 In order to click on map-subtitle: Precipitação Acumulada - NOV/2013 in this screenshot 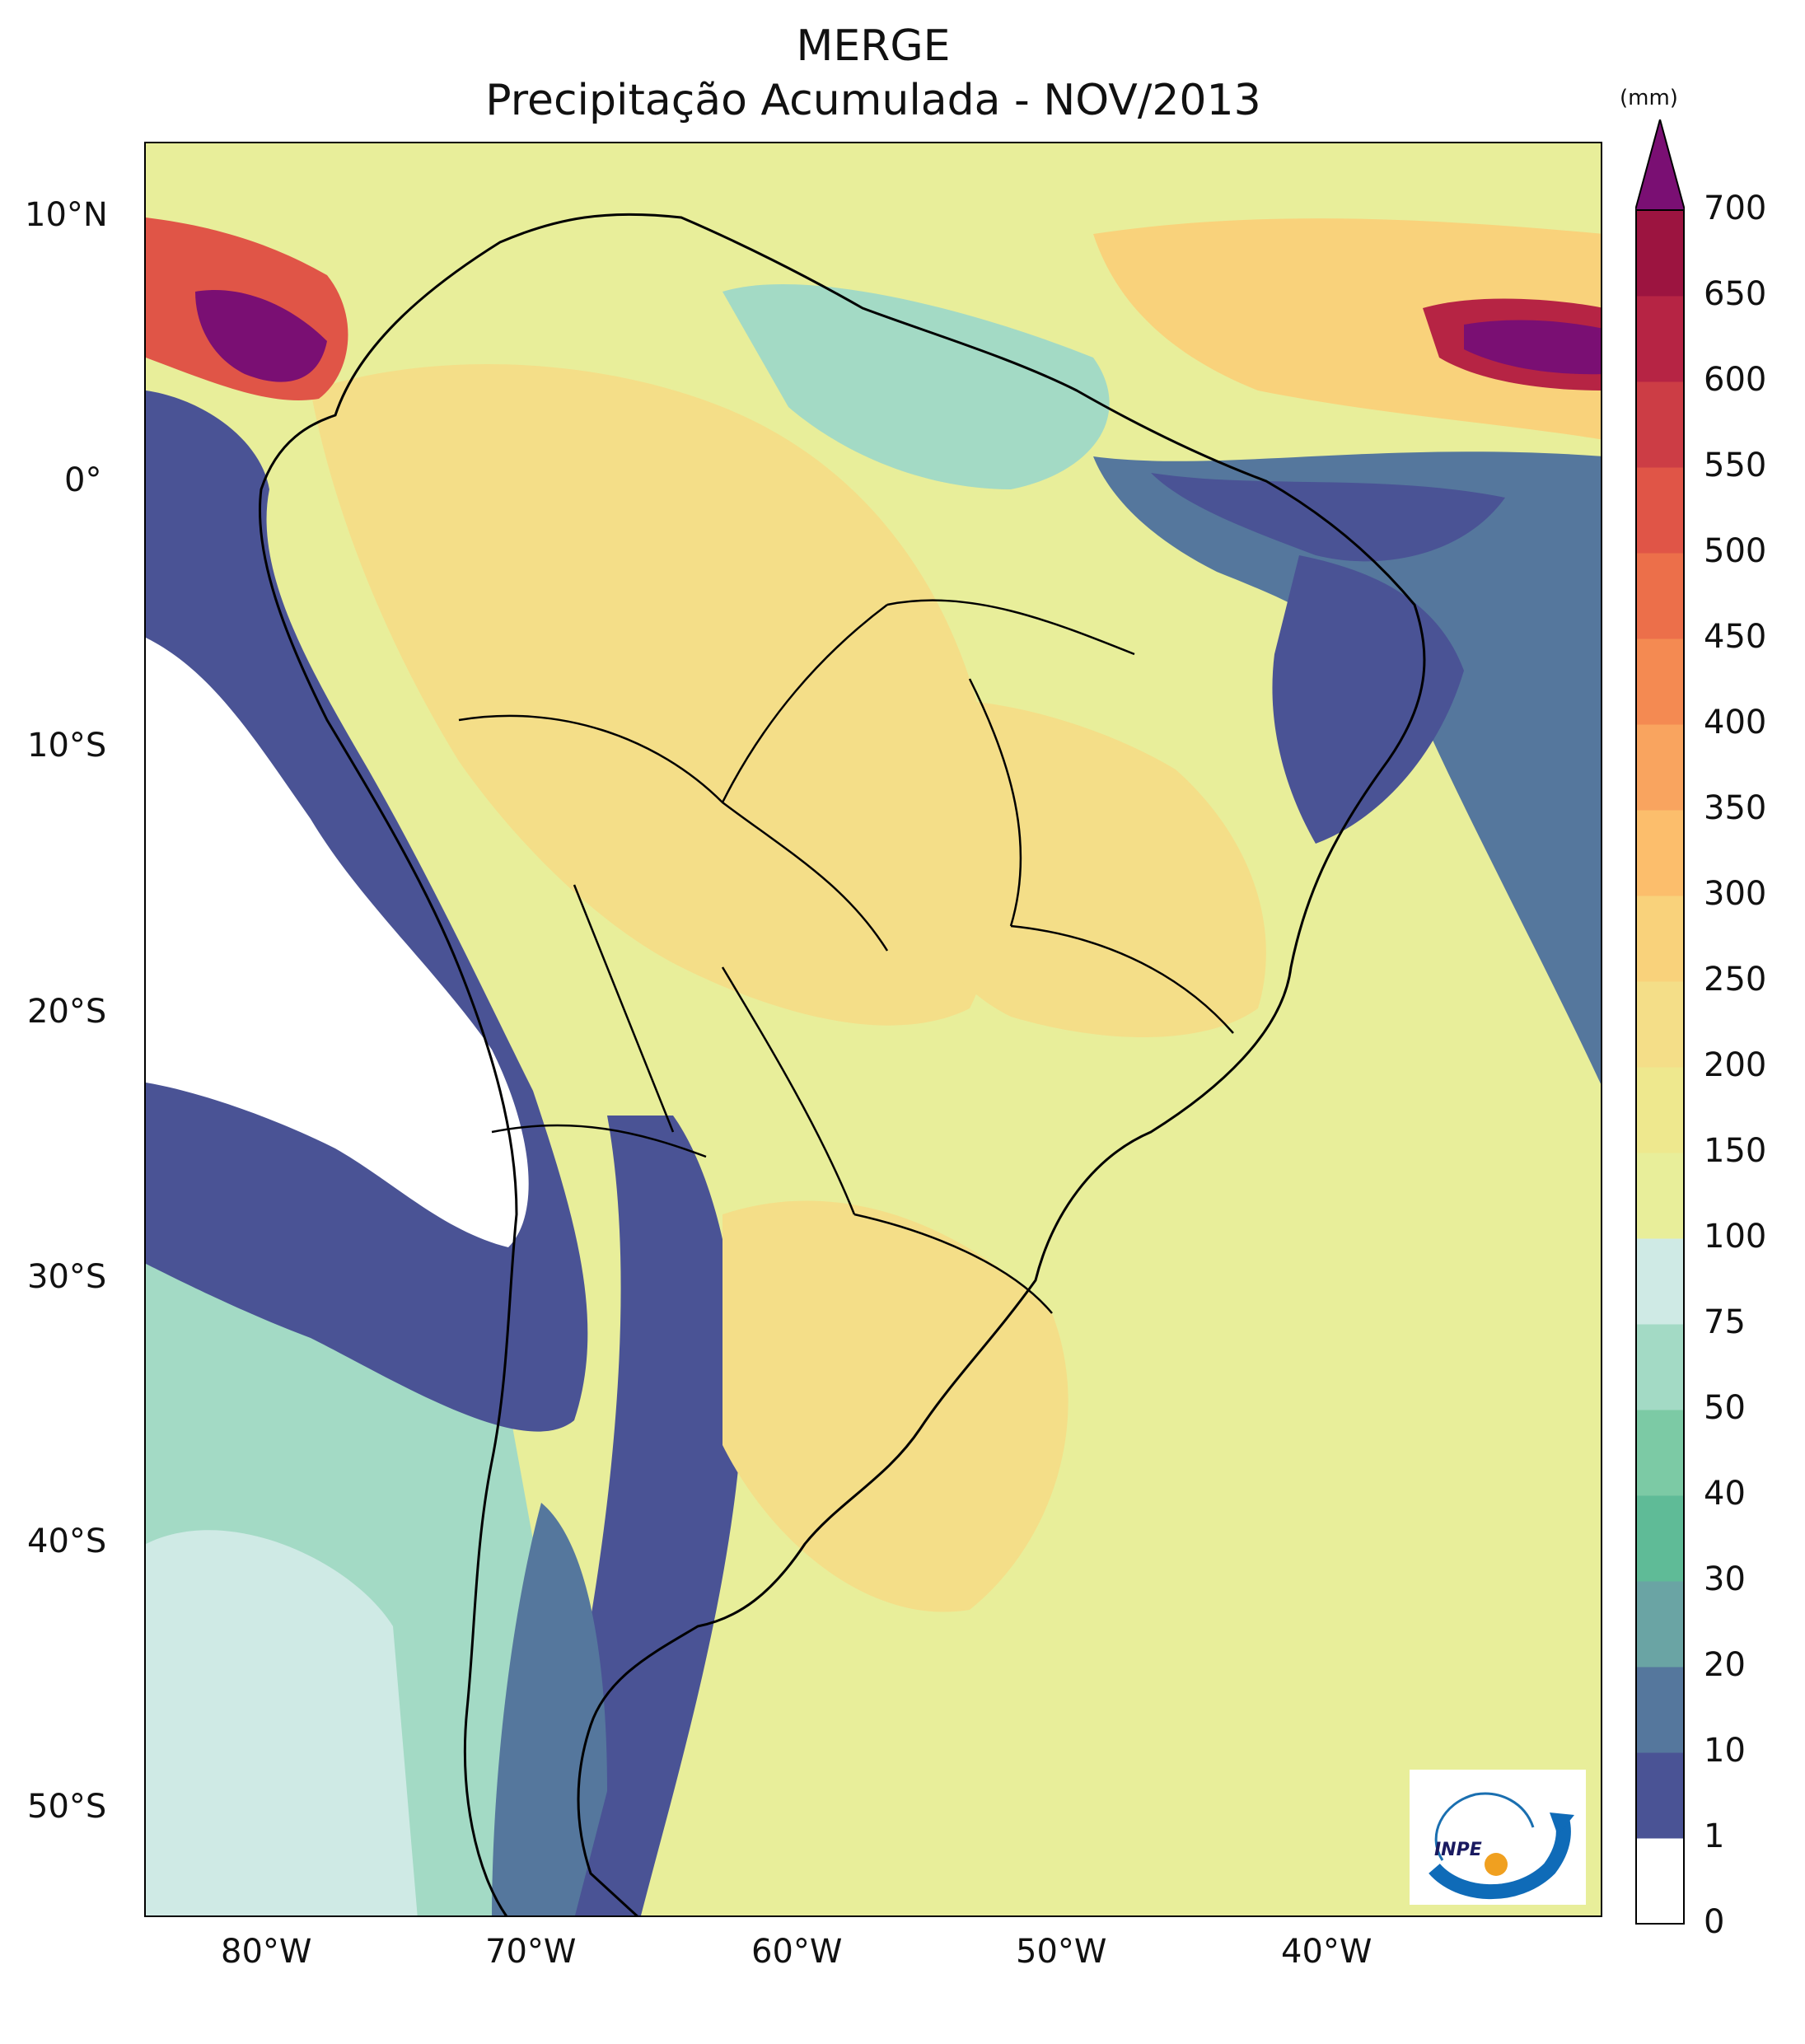, I will do `click(873, 100)`.